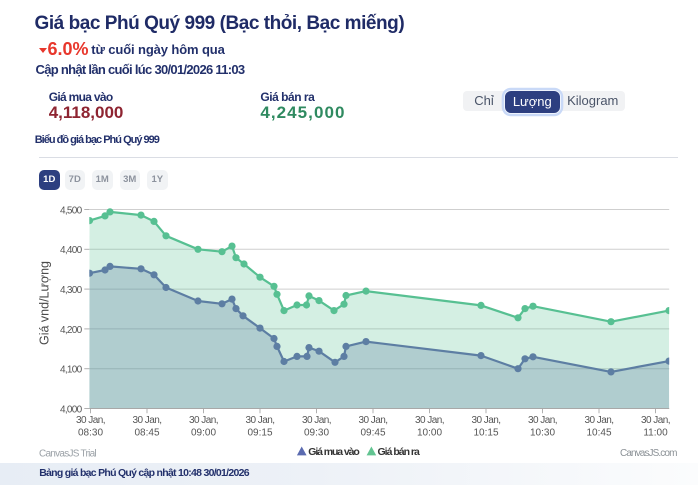  I want to click on svg-text: 09:45, so click(372, 433).